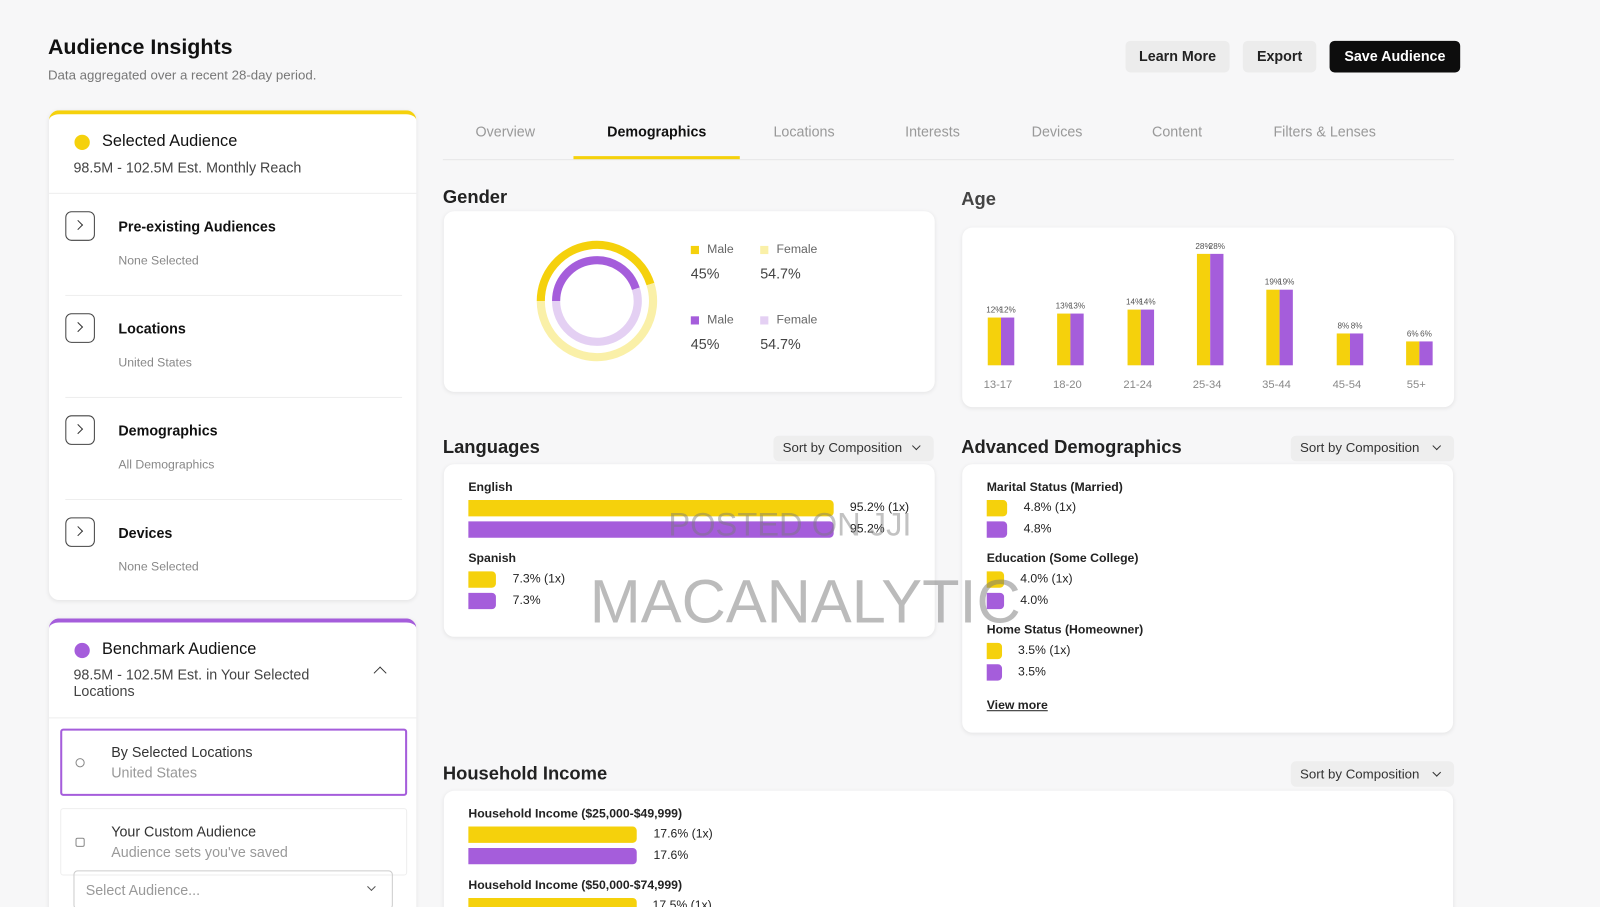 Image resolution: width=1600 pixels, height=907 pixels. I want to click on item-name: Marital Status (Married), so click(1054, 487).